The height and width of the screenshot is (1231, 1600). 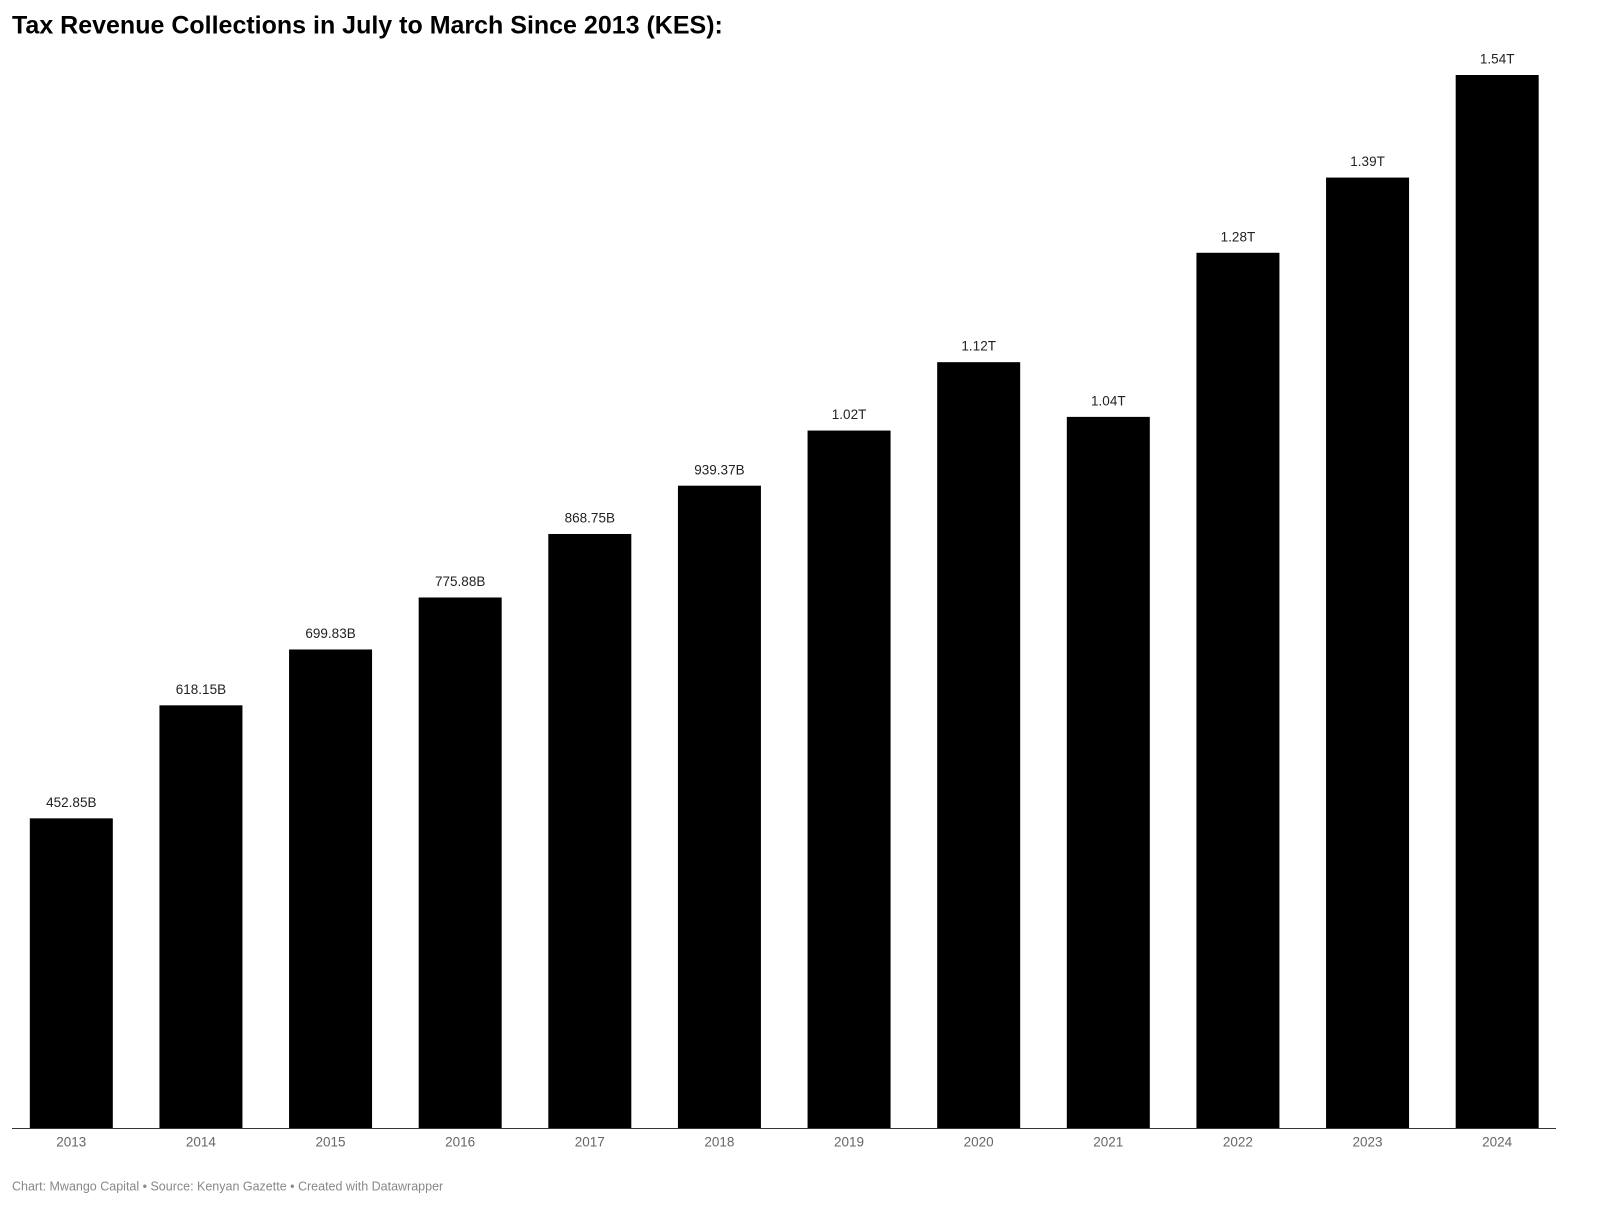 What do you see at coordinates (1368, 1142) in the screenshot?
I see `x-tick-label: 2023` at bounding box center [1368, 1142].